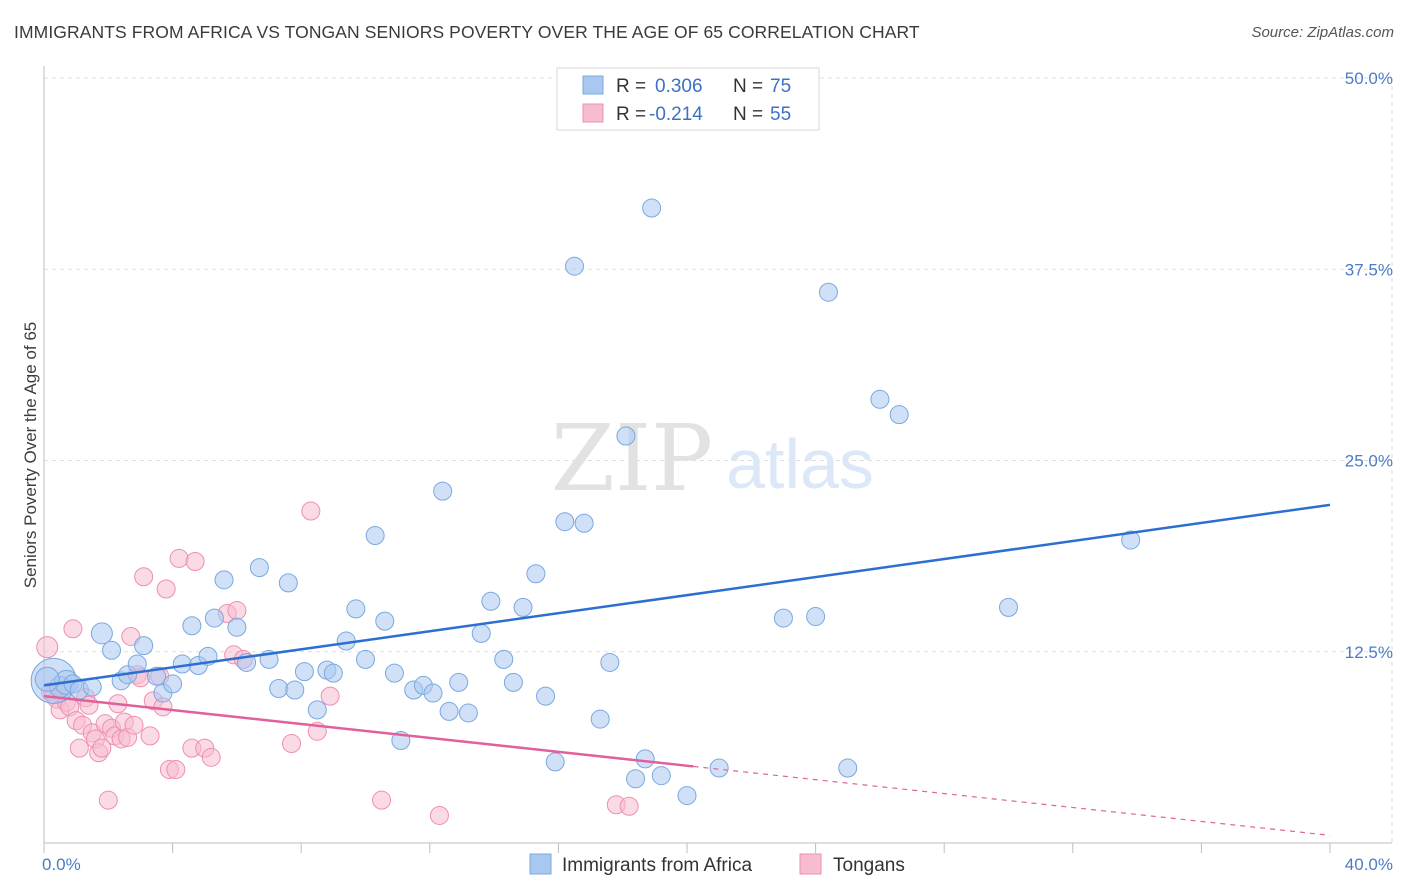  What do you see at coordinates (869, 865) in the screenshot?
I see `bottom-legend-tongan: Tongans` at bounding box center [869, 865].